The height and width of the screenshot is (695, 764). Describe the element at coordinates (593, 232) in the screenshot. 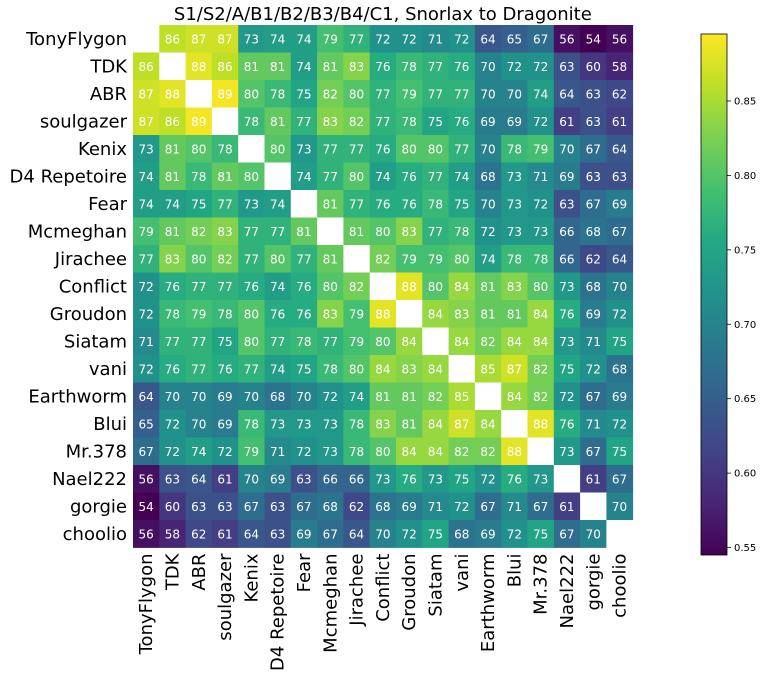

I see `cell-value-label: 68` at that location.